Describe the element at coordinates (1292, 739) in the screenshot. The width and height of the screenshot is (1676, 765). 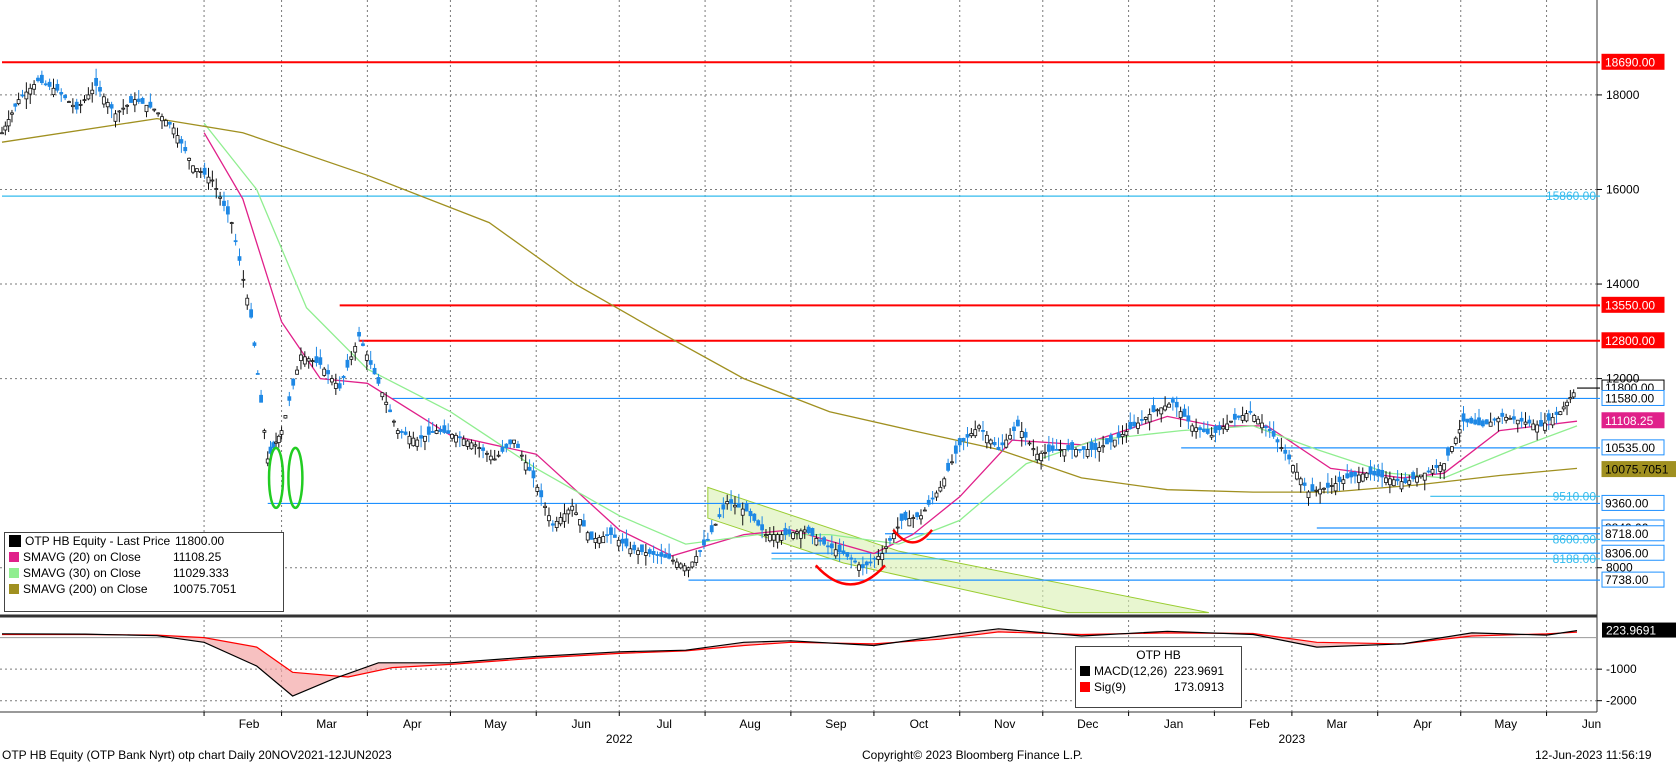
I see `year-label: 2023` at that location.